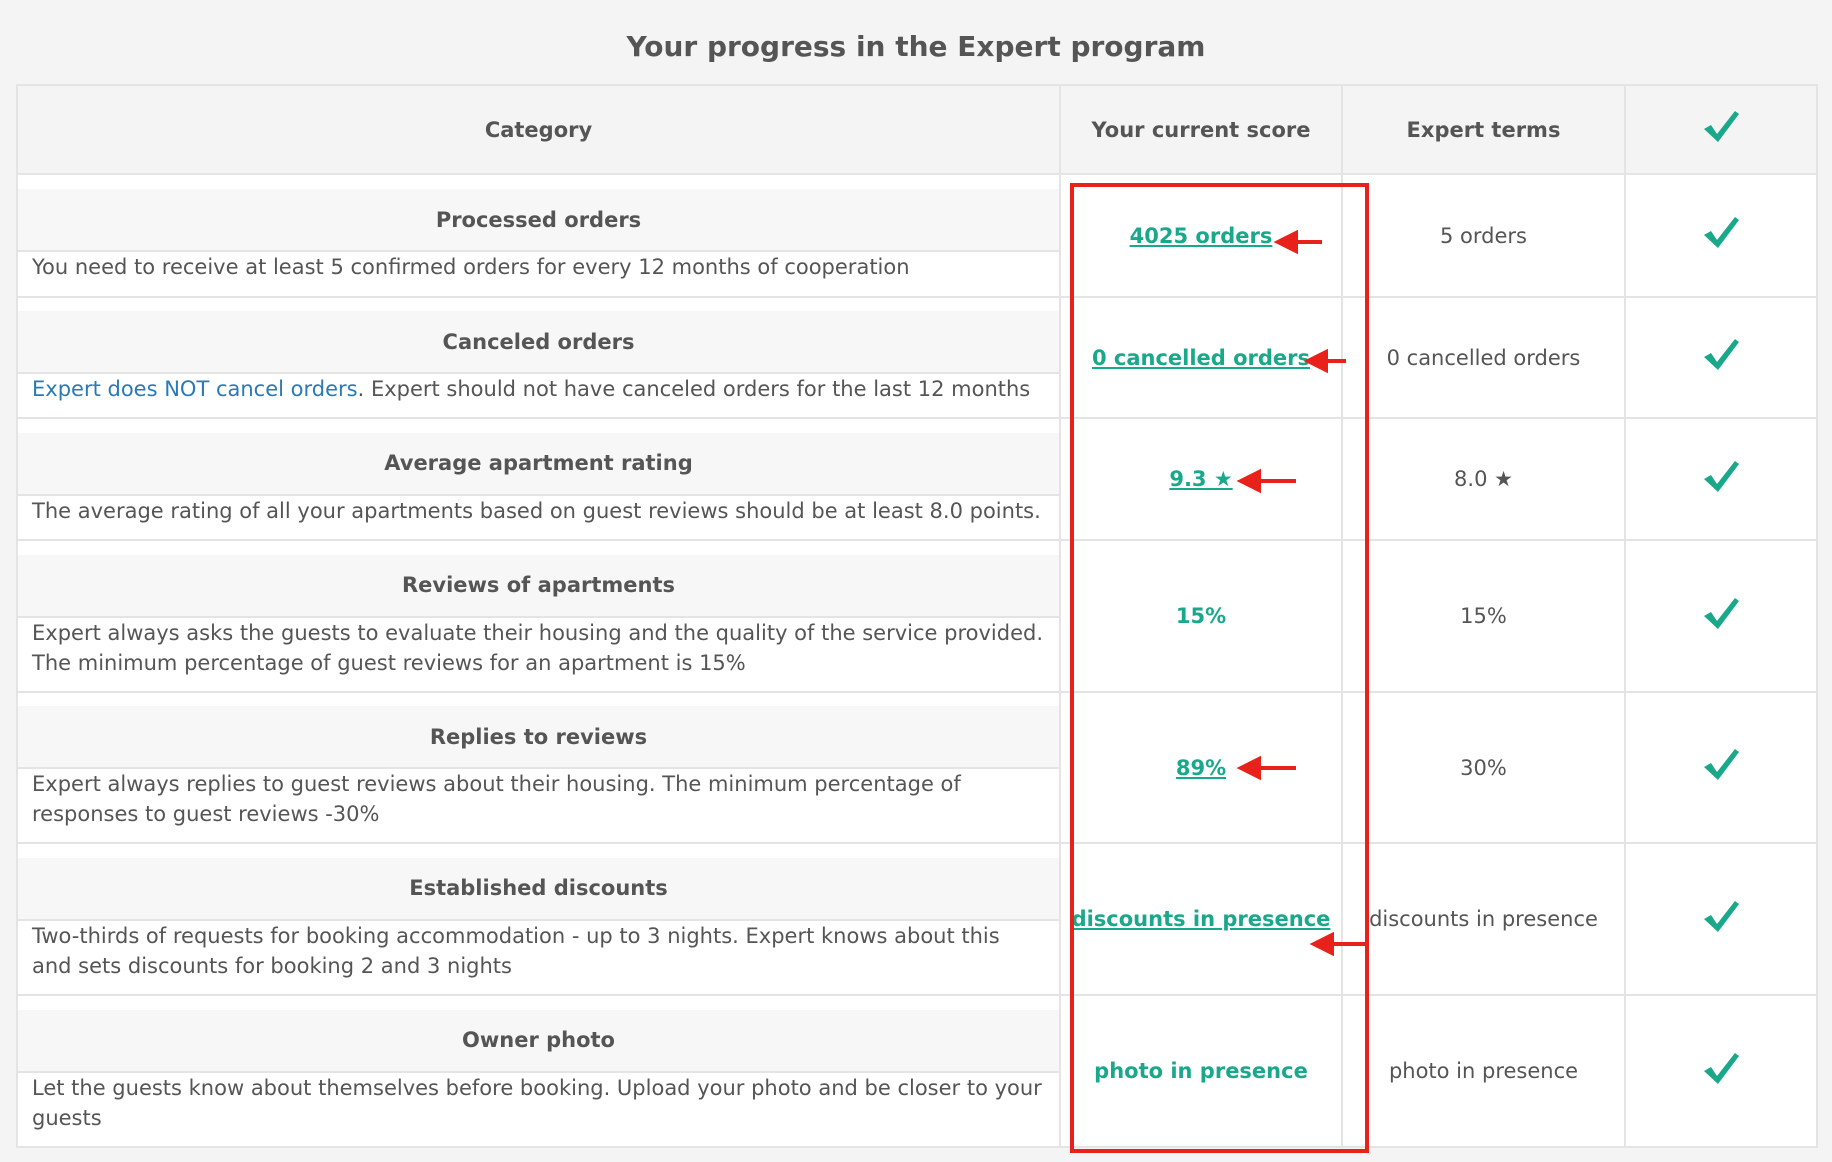  Describe the element at coordinates (1483, 129) in the screenshot. I see `column-header: Expert terms` at that location.